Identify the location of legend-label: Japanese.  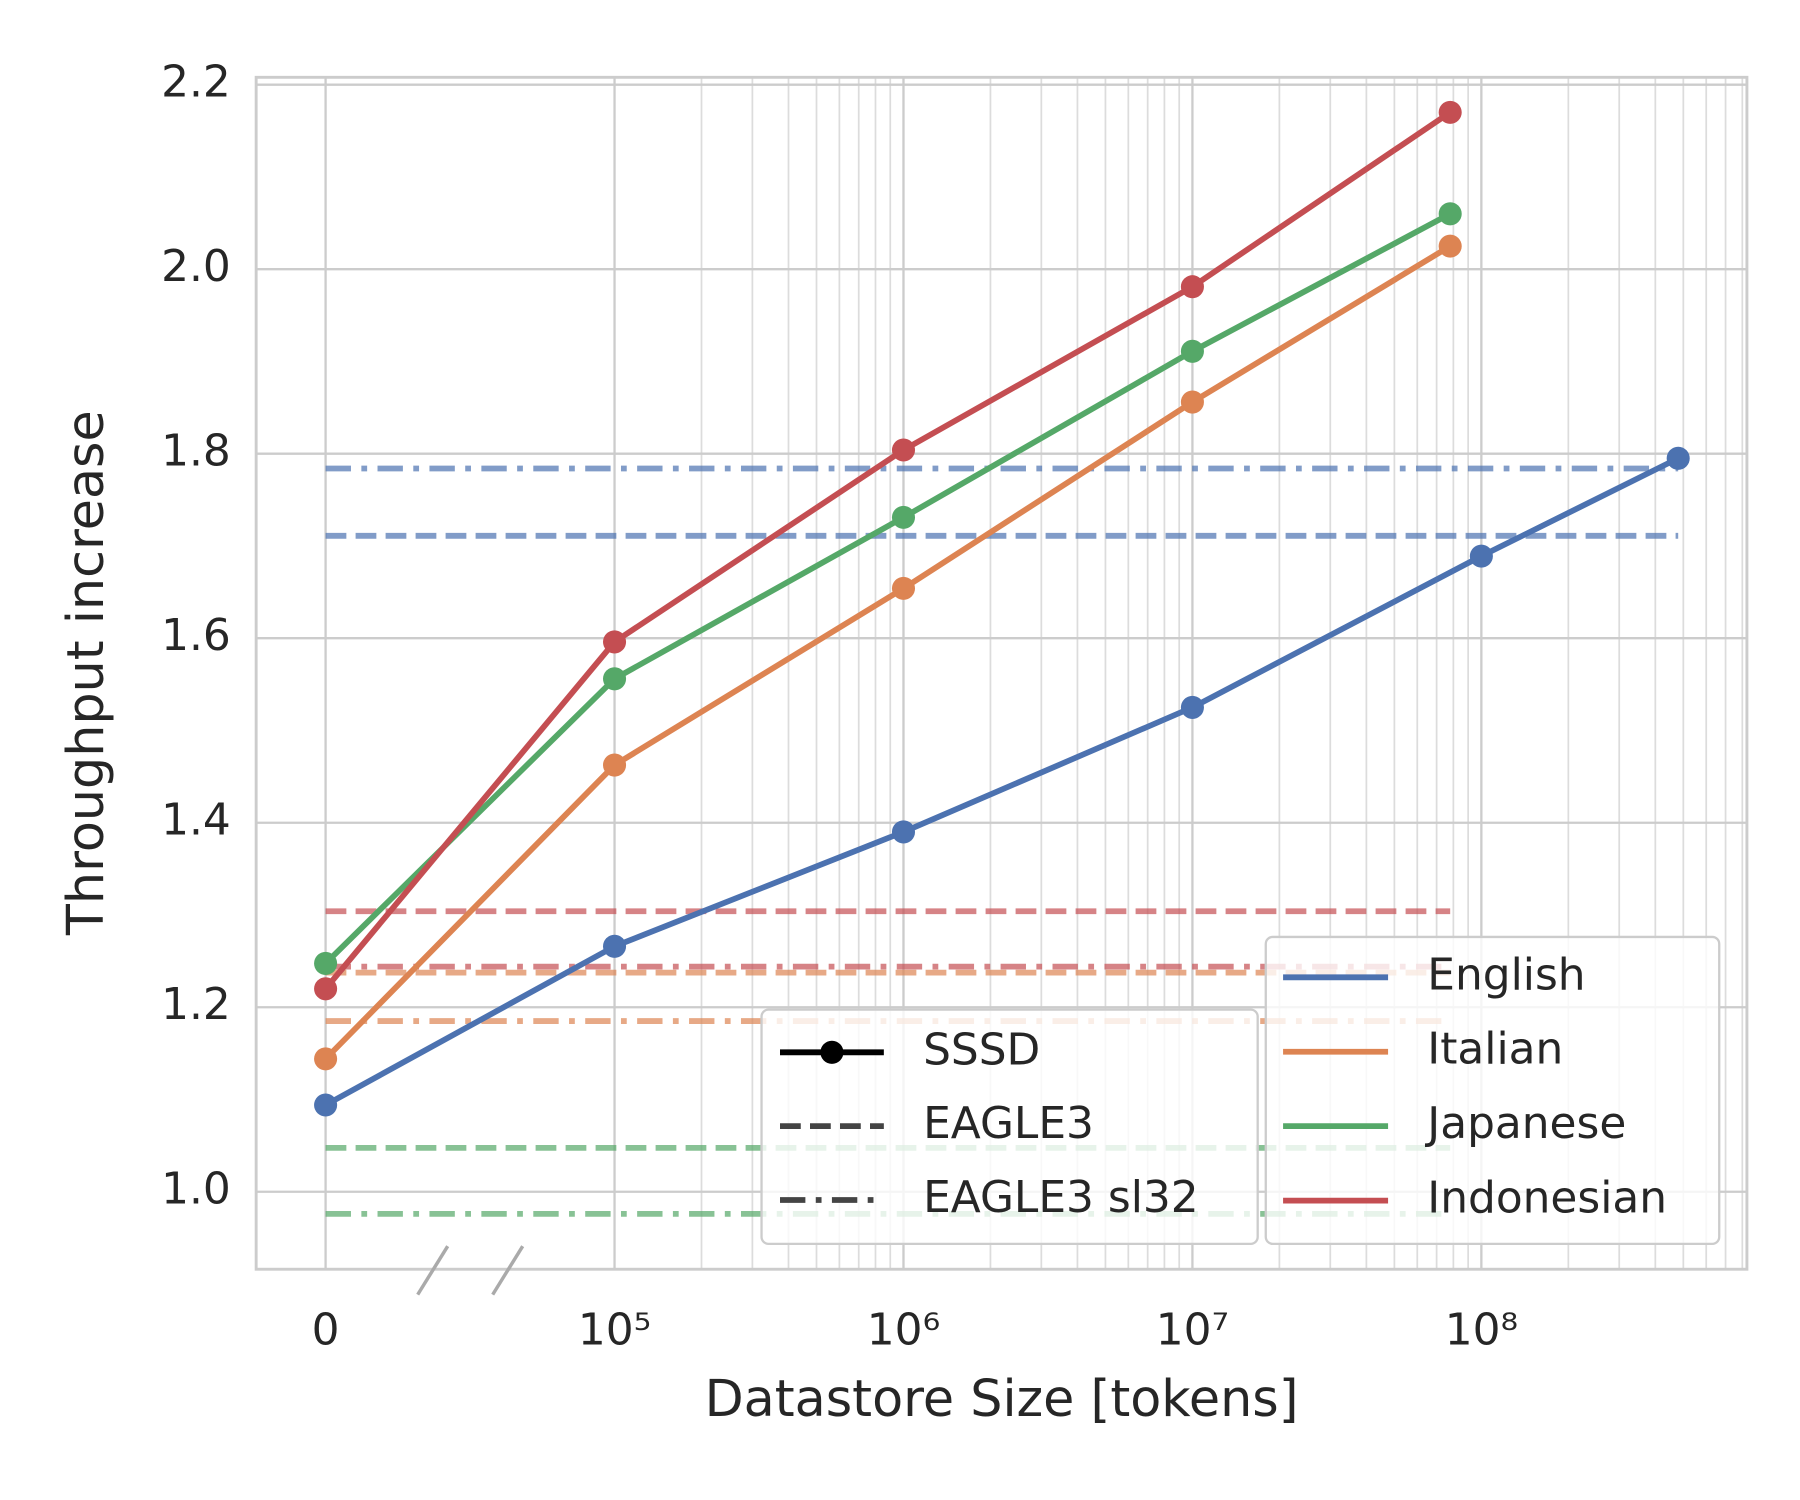
(1525, 1123).